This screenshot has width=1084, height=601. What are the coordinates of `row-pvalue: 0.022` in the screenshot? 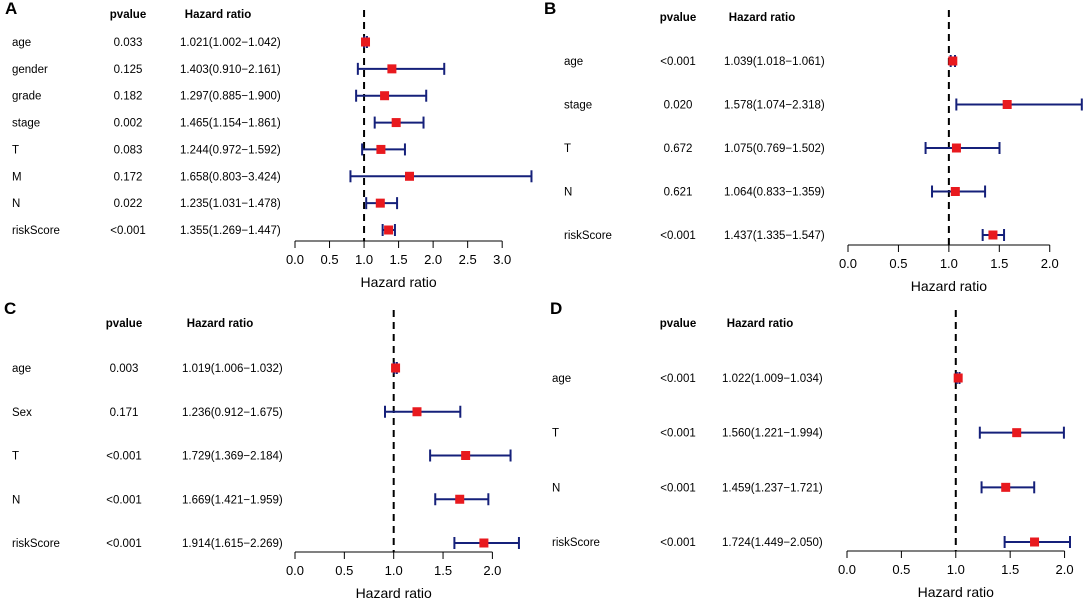 It's located at (128, 204).